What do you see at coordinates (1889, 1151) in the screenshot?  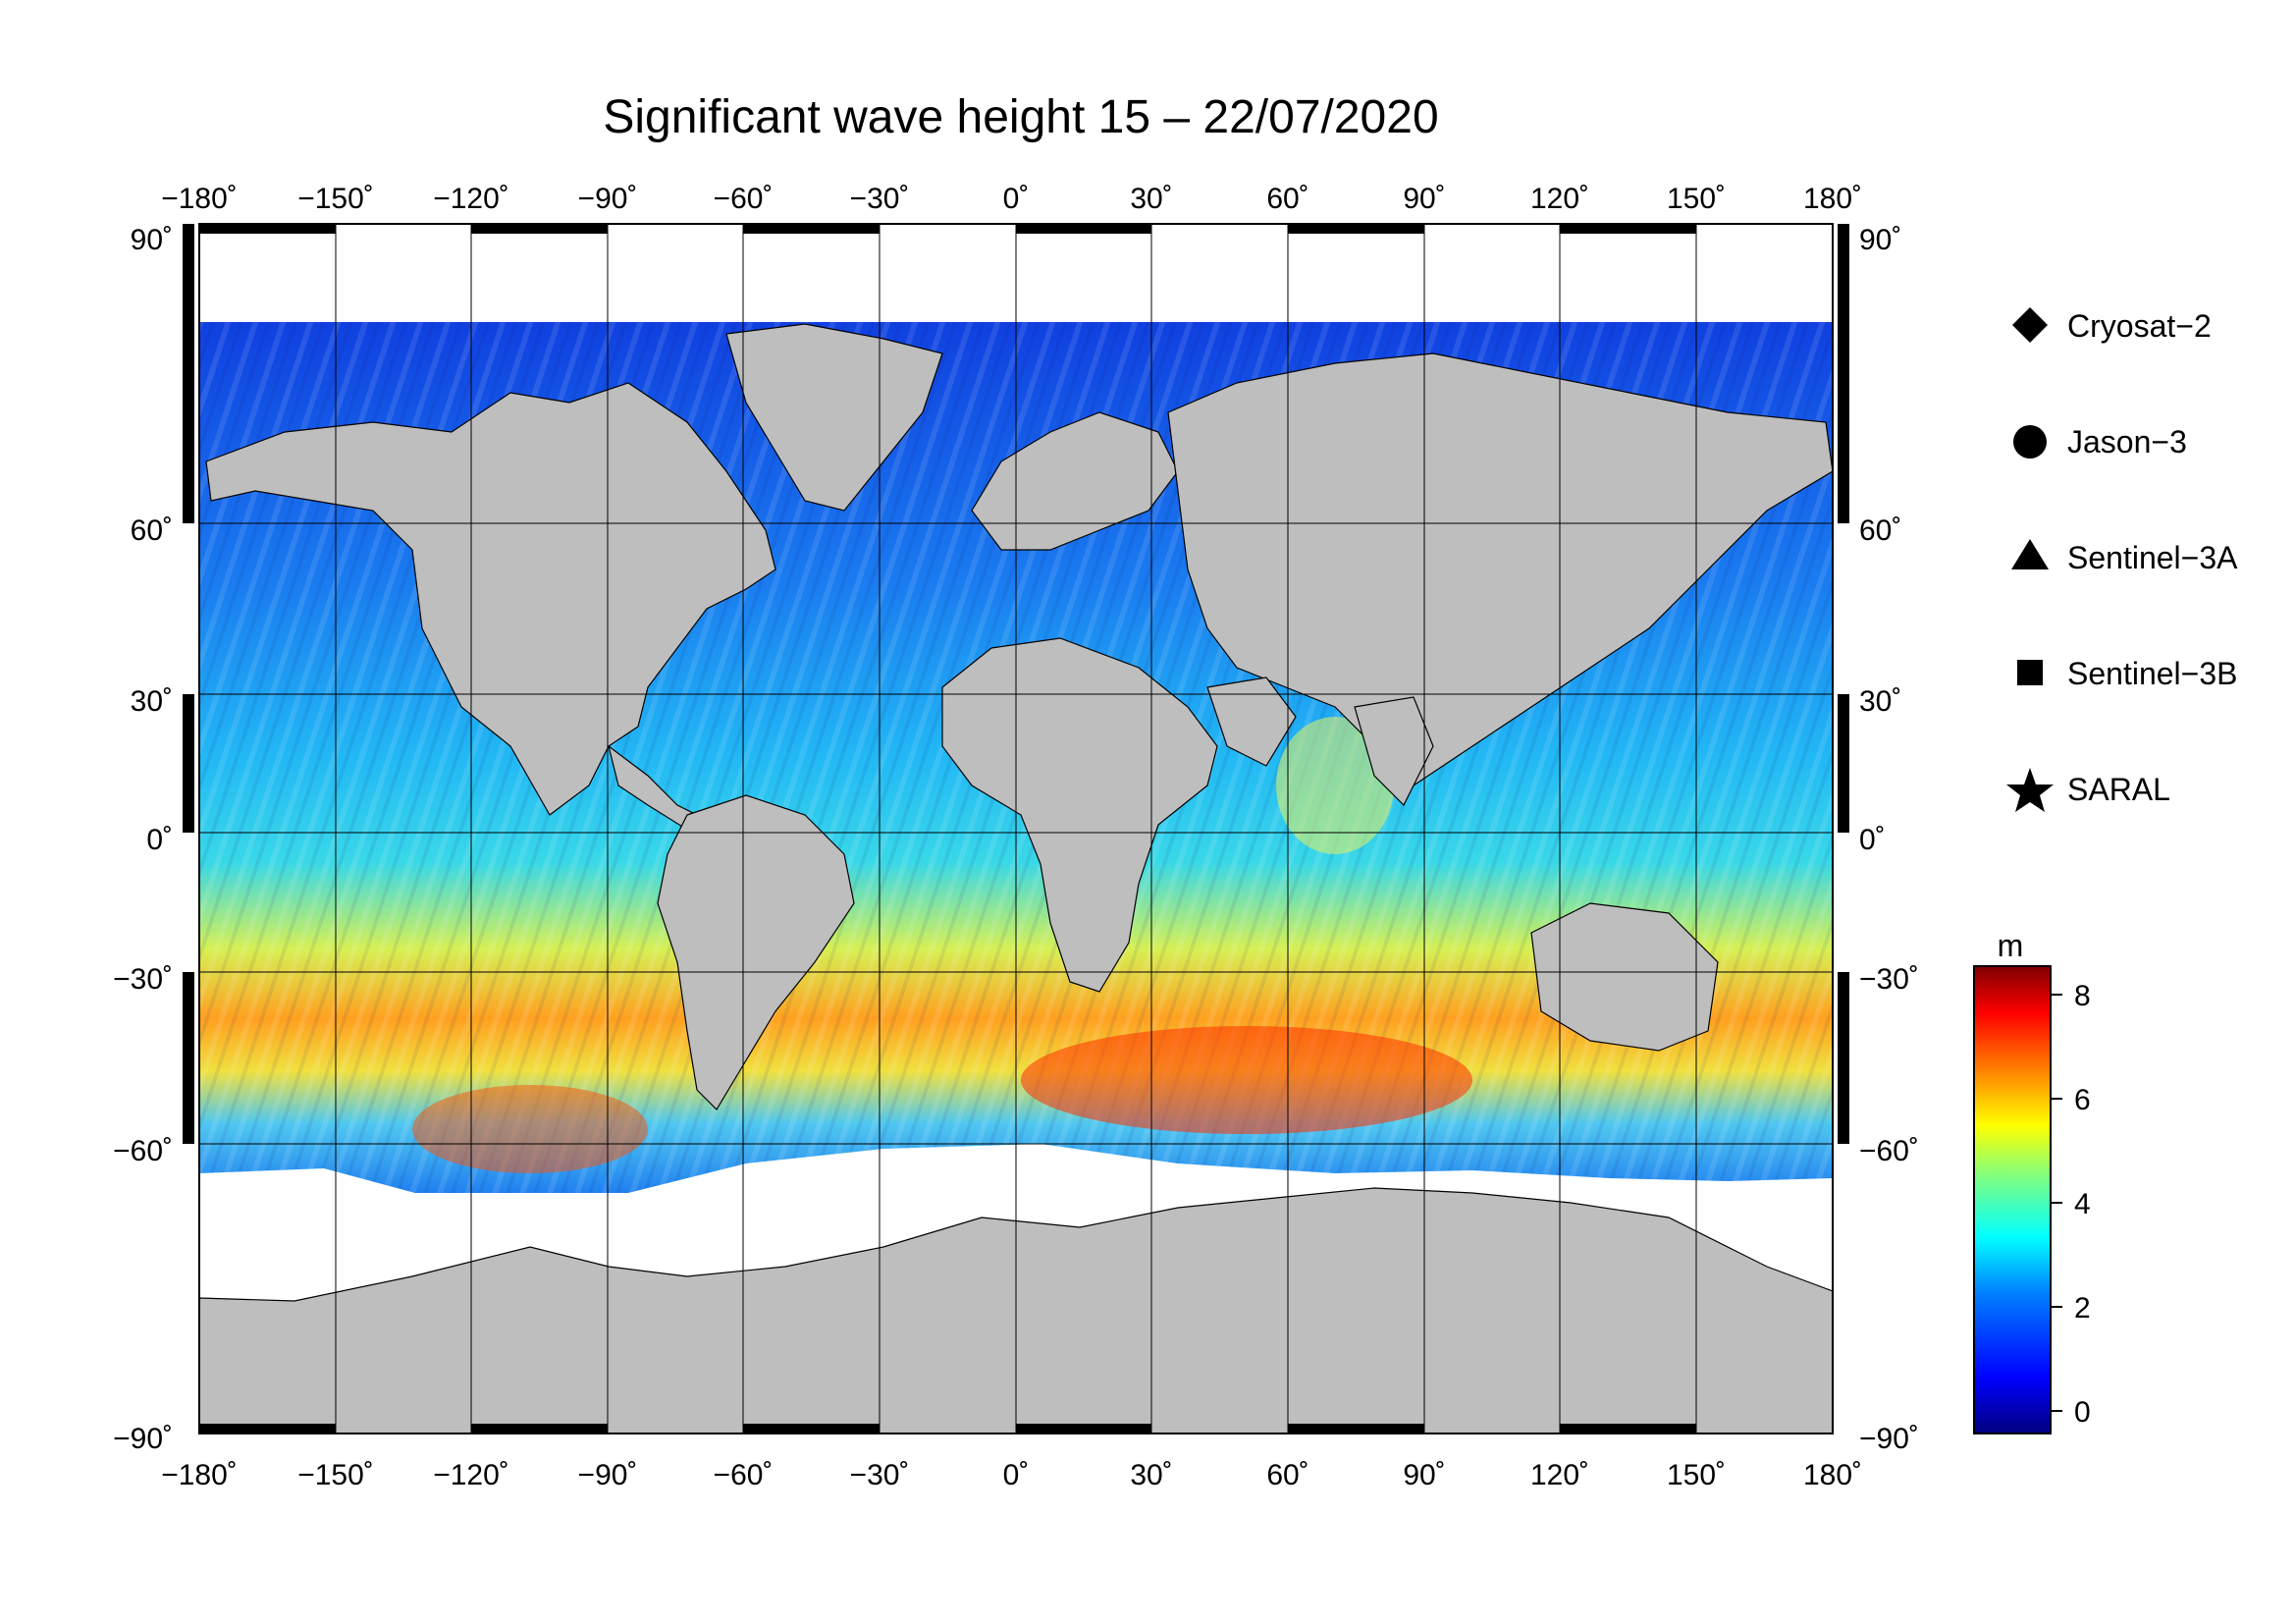 I see `lat-tick-right: −60˚` at bounding box center [1889, 1151].